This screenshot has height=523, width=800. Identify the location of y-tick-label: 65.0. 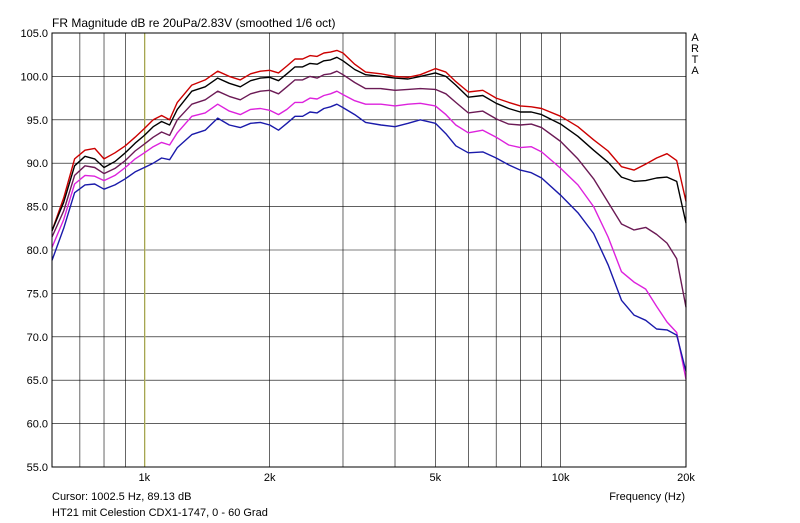
(37, 381).